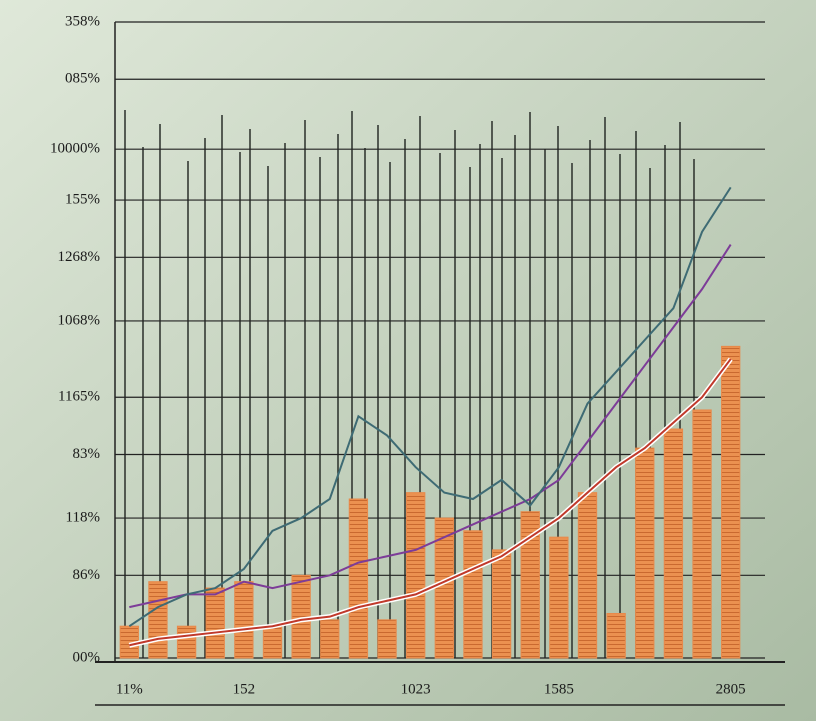  I want to click on y-tick-label: 83%, so click(87, 454).